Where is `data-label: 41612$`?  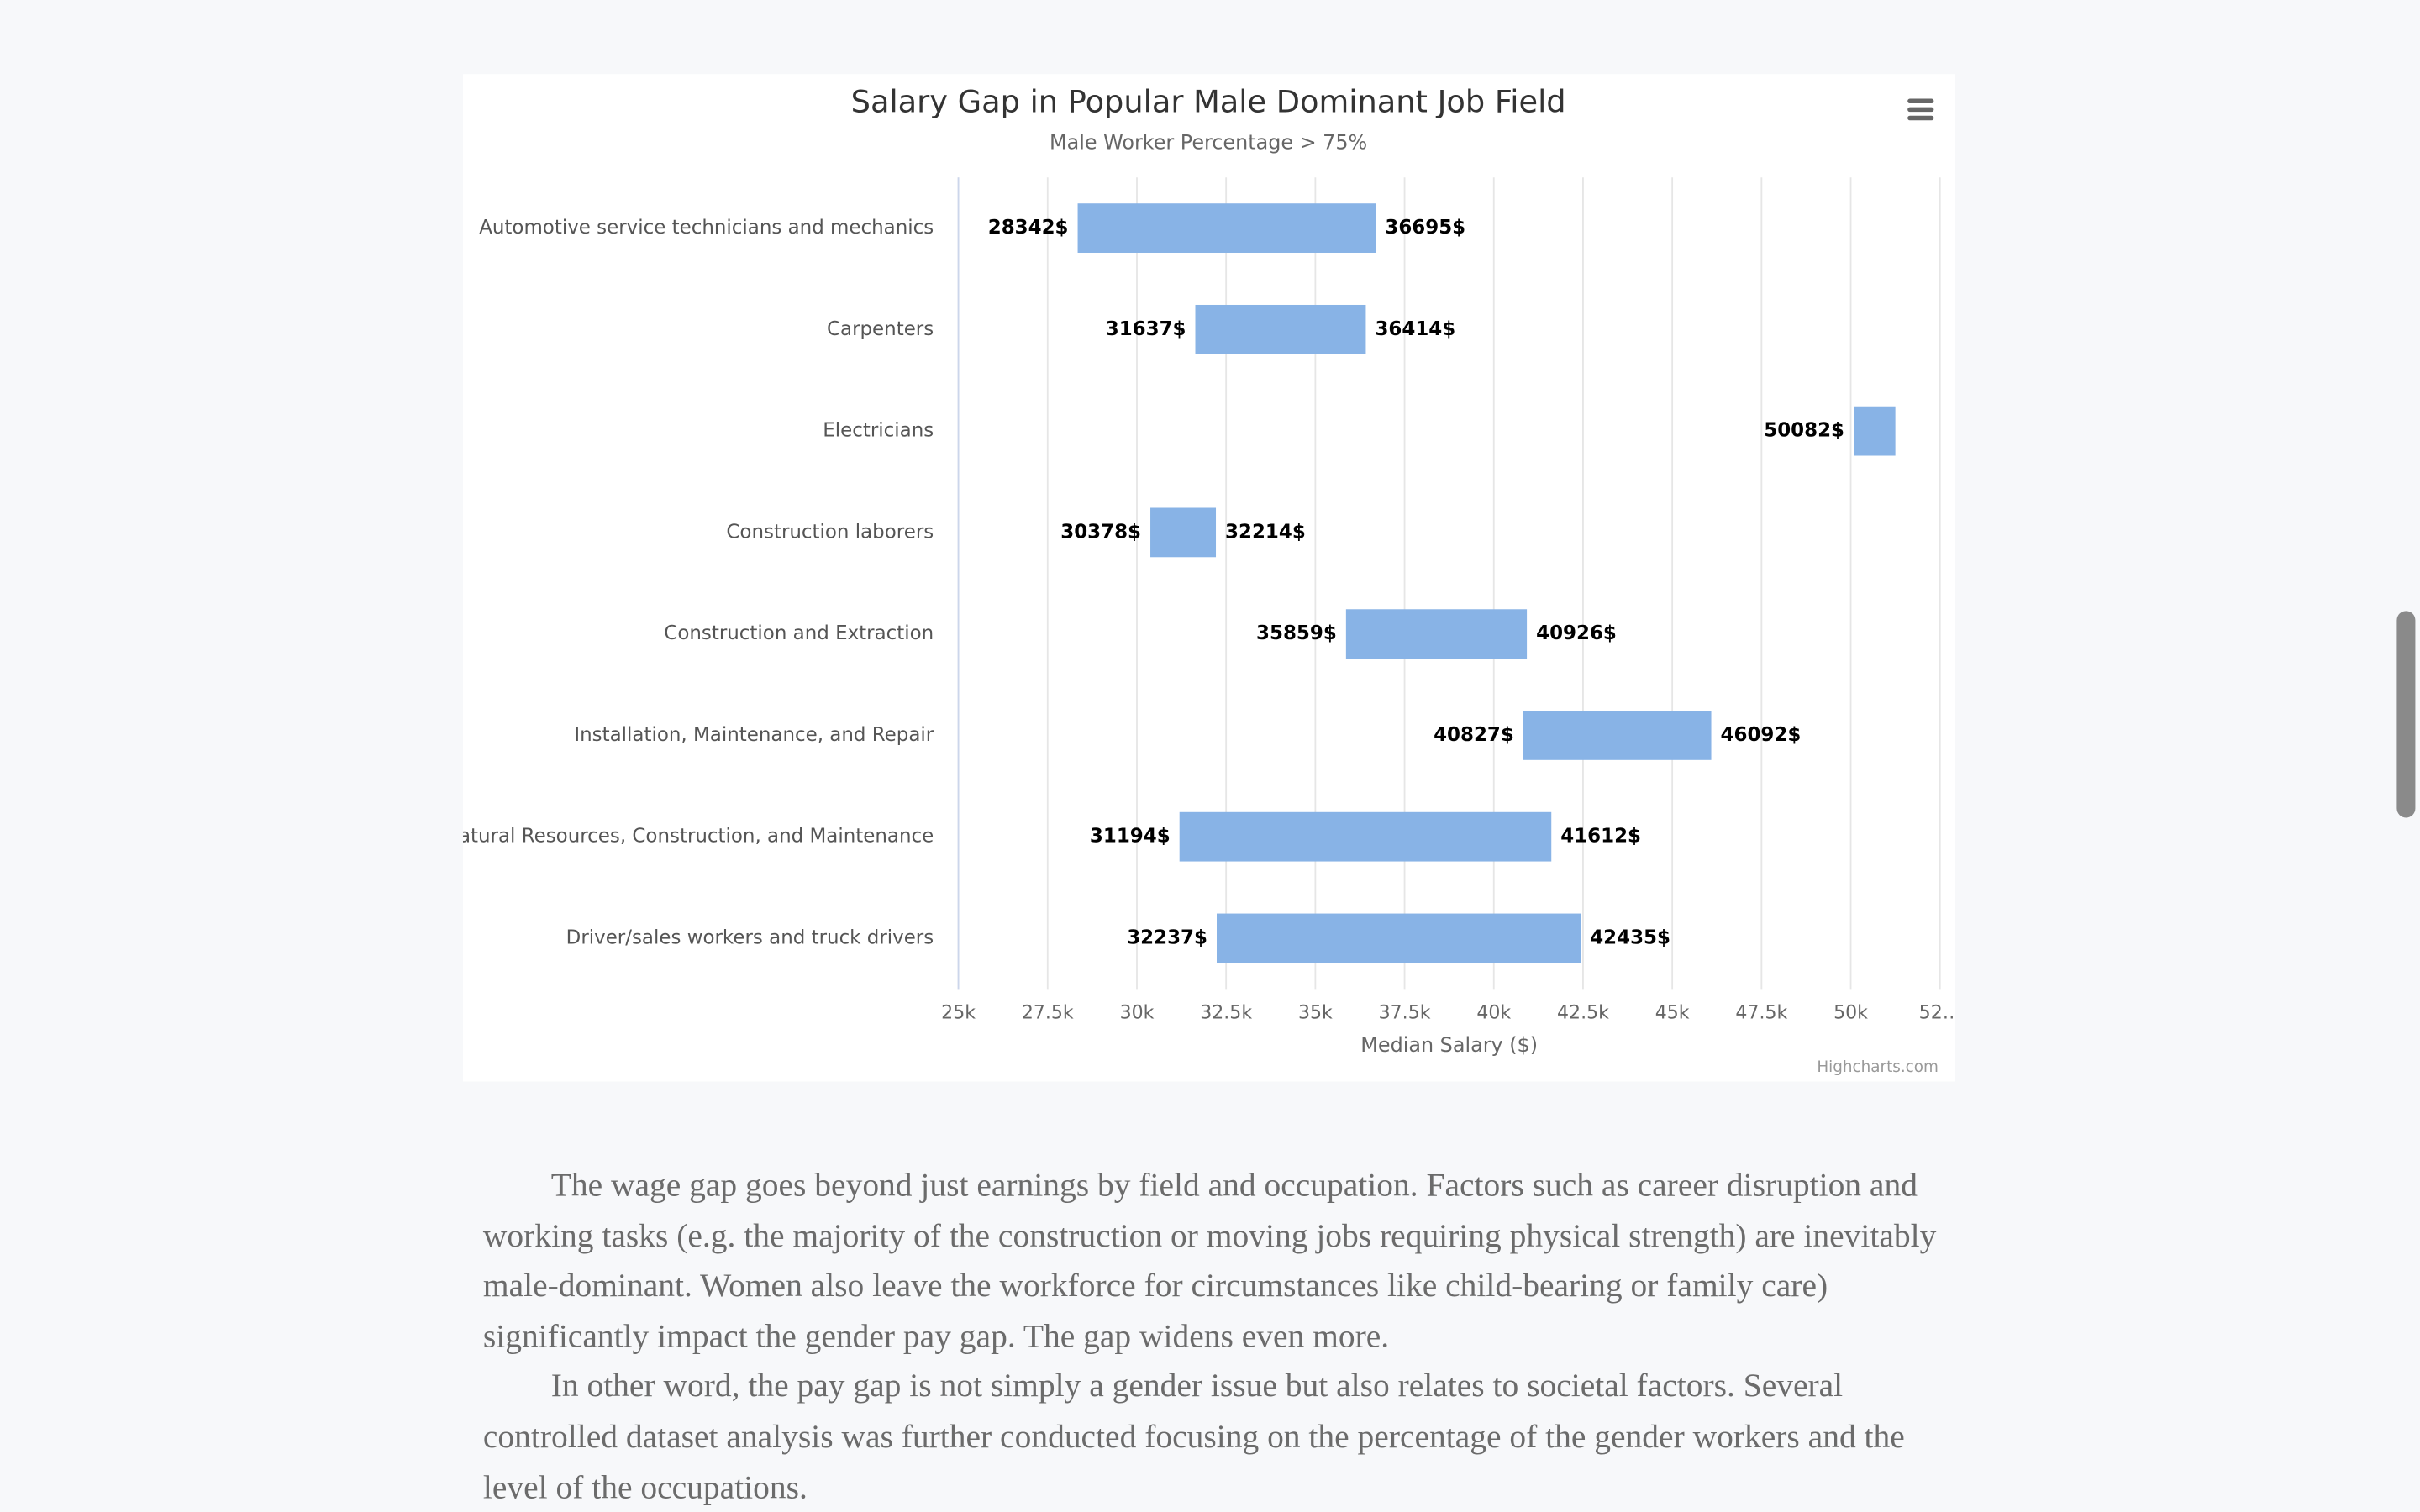
data-label: 41612$ is located at coordinates (1600, 837).